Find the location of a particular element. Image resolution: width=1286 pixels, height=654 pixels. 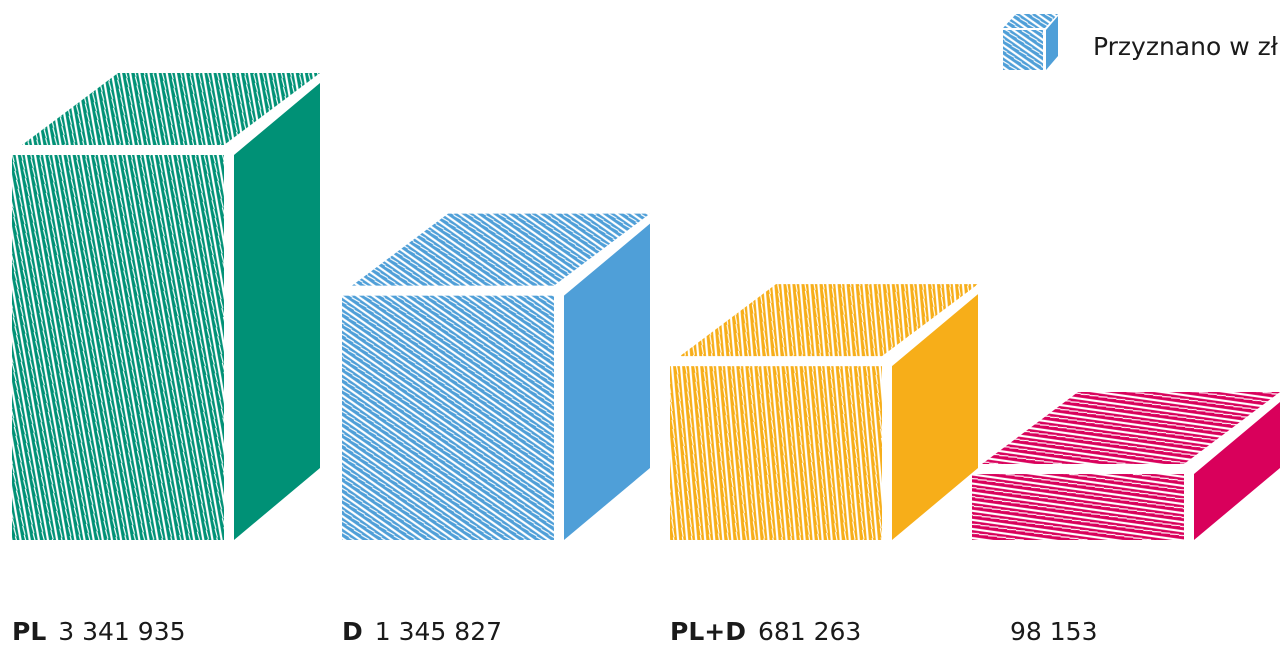

category-label: PL is located at coordinates (29, 631).